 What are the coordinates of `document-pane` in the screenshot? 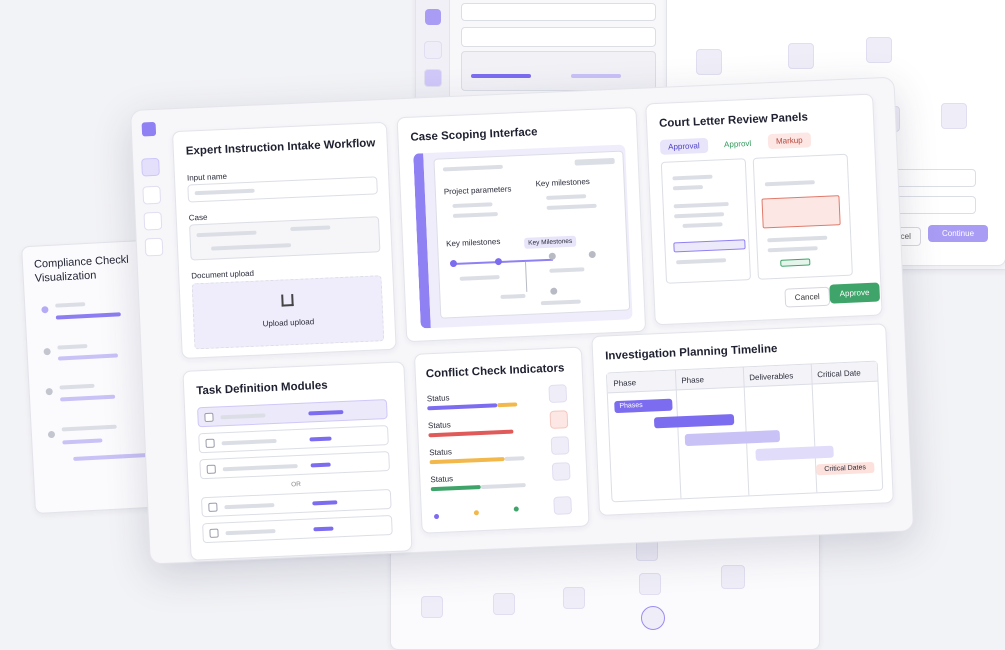 It's located at (802, 216).